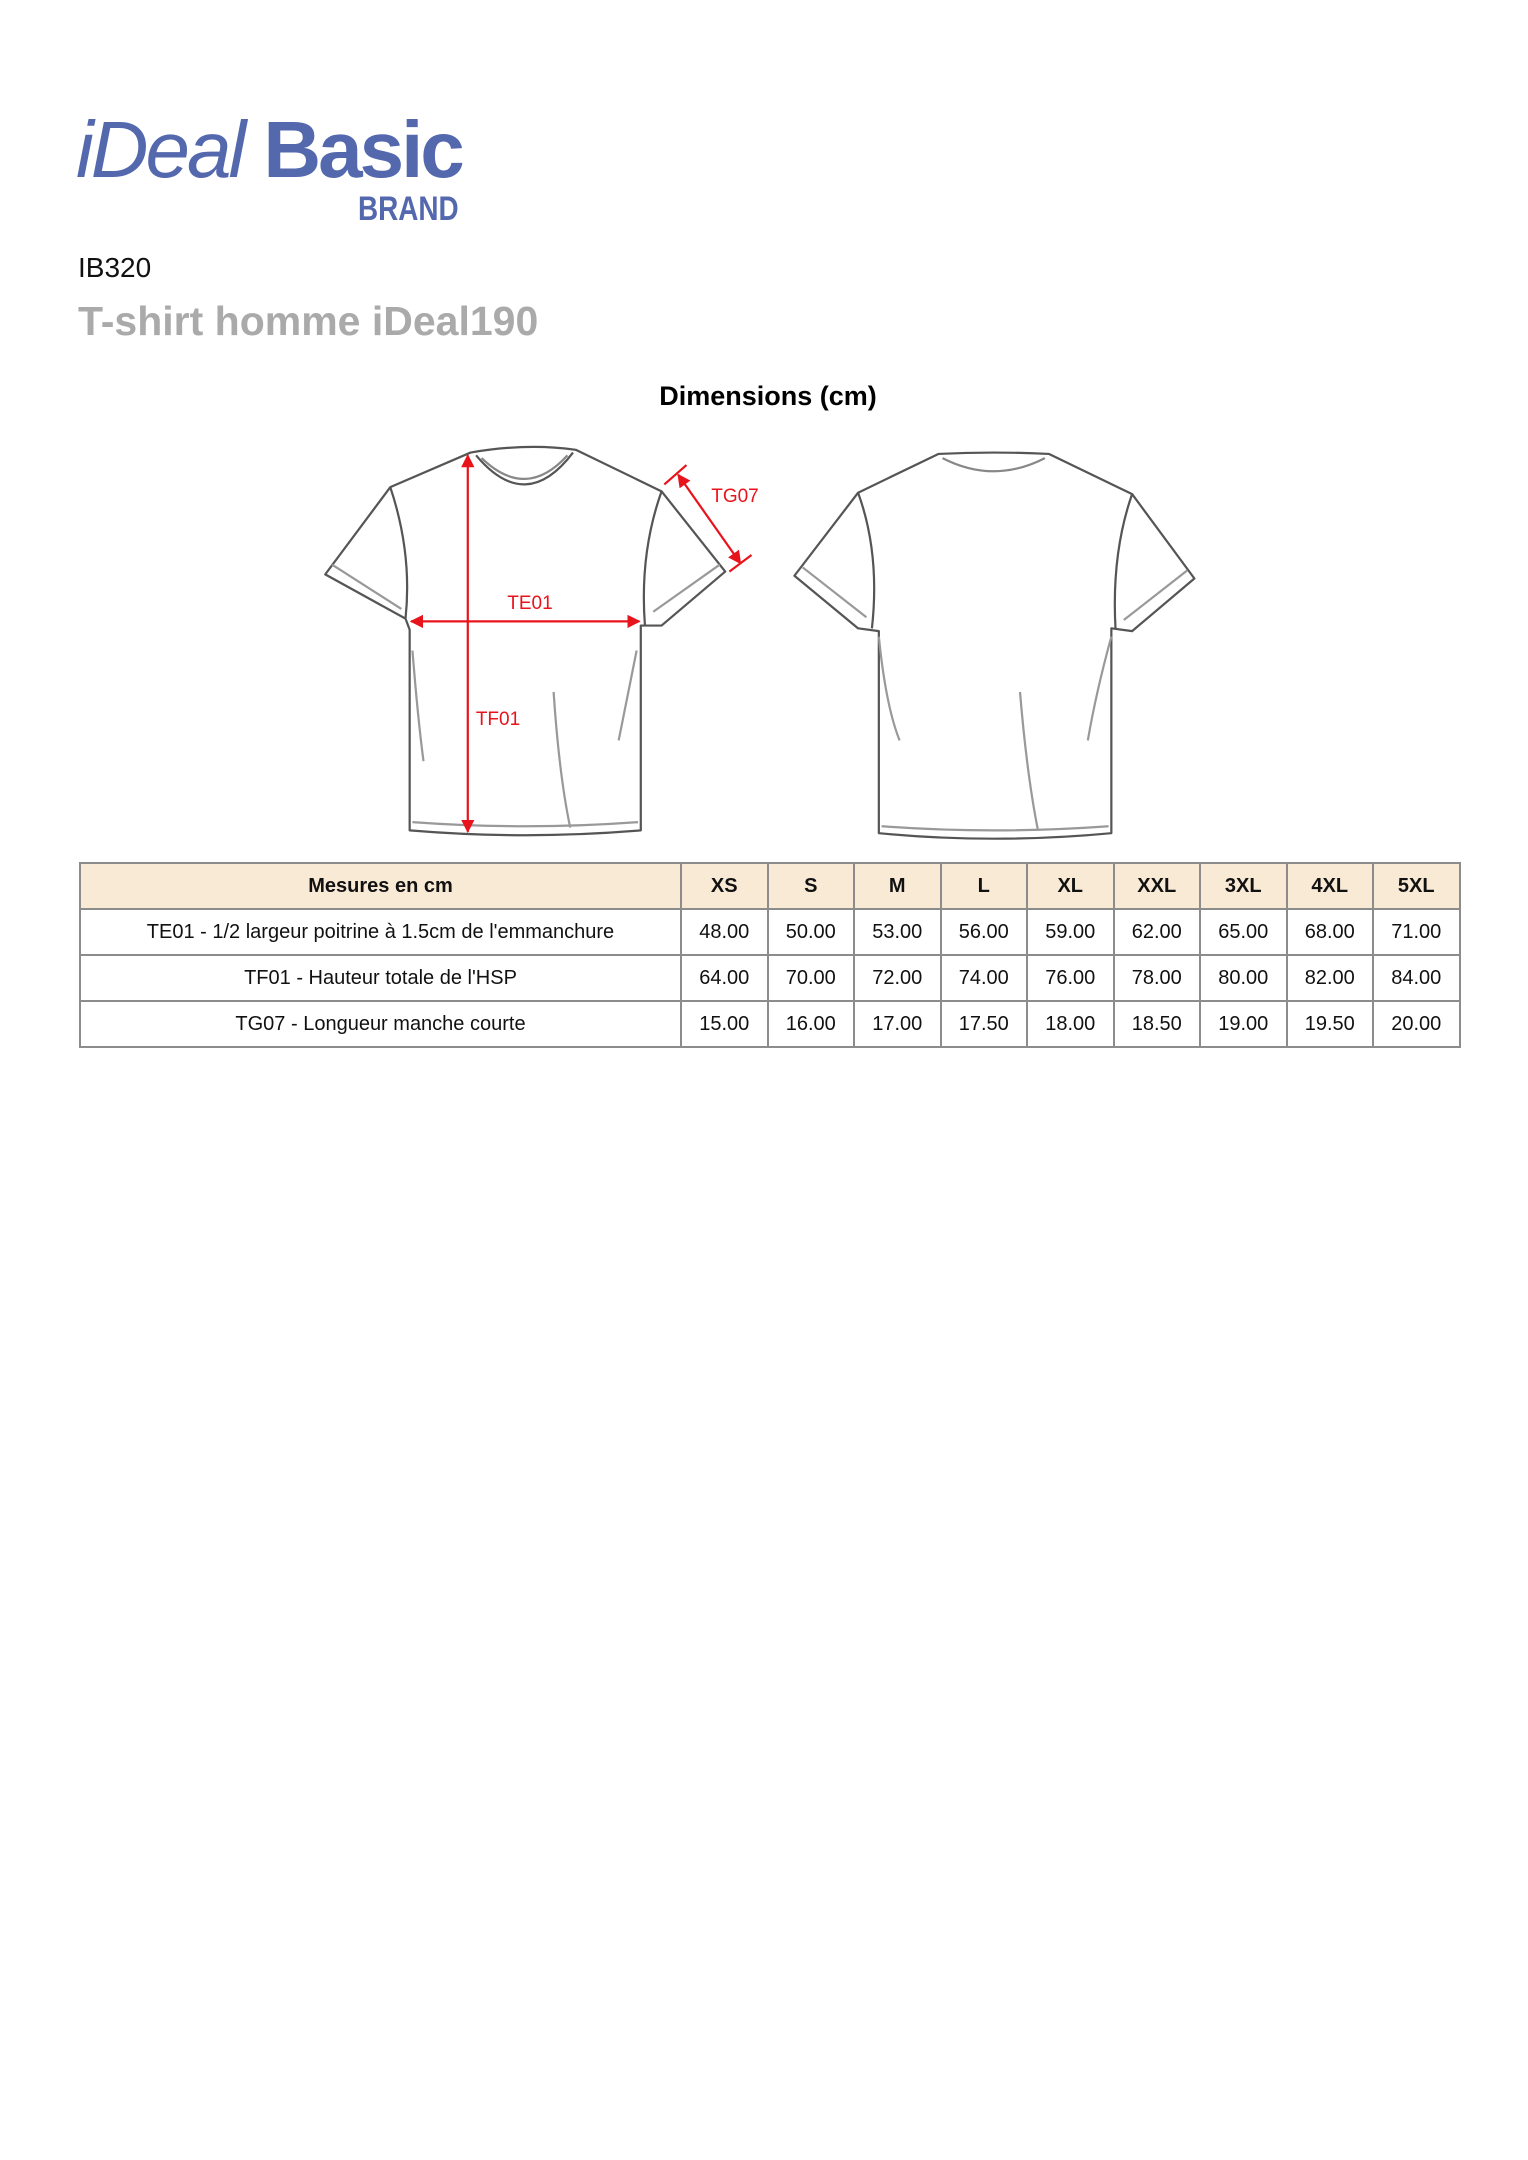  Describe the element at coordinates (1243, 886) in the screenshot. I see `header-size: 3XL` at that location.